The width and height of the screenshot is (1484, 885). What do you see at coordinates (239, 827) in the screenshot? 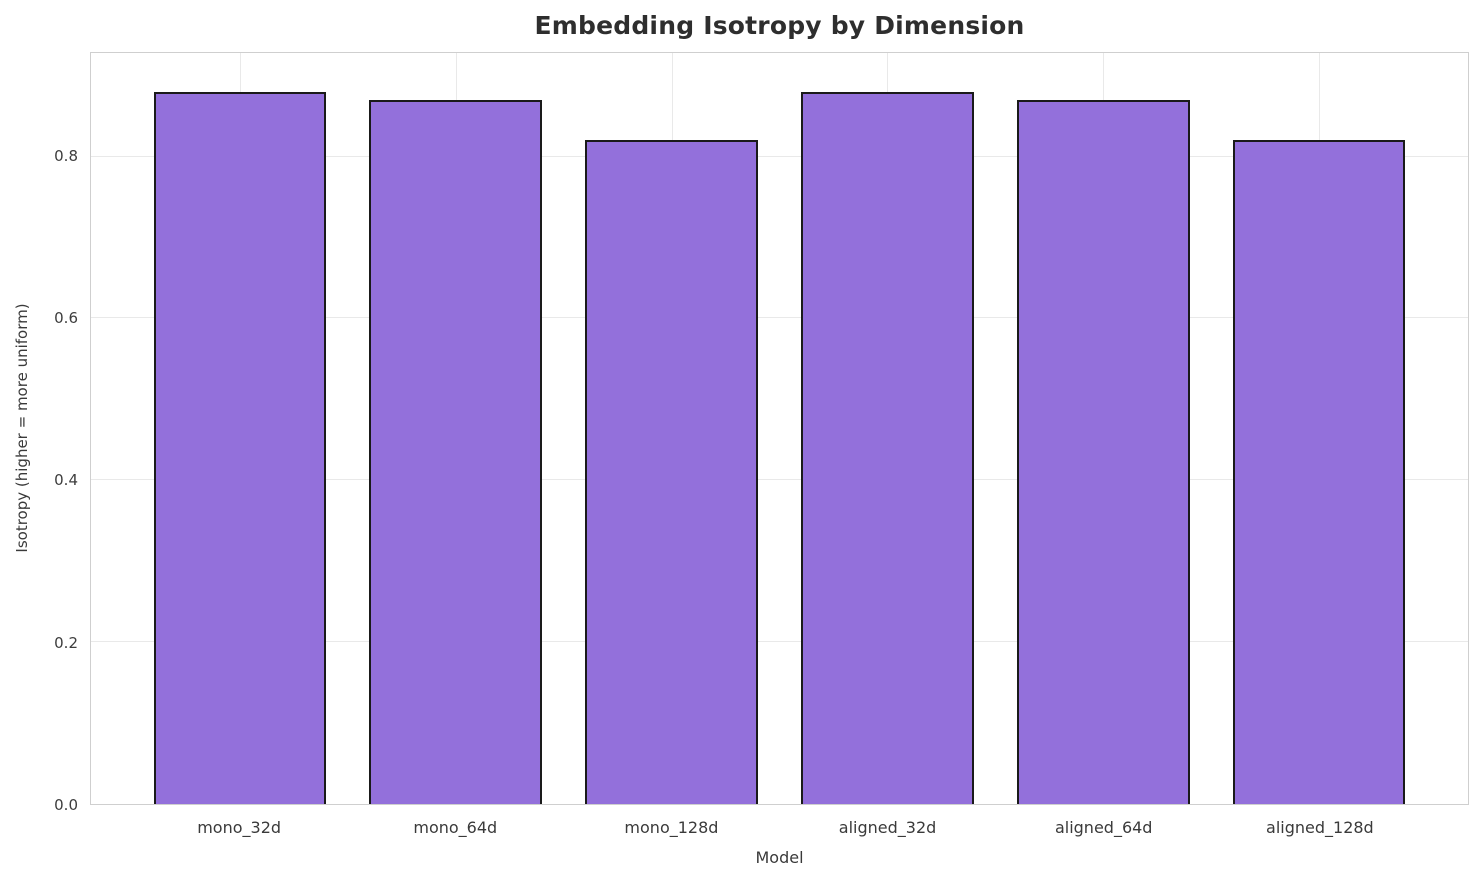
I see `x-tick-label: mono_32d` at bounding box center [239, 827].